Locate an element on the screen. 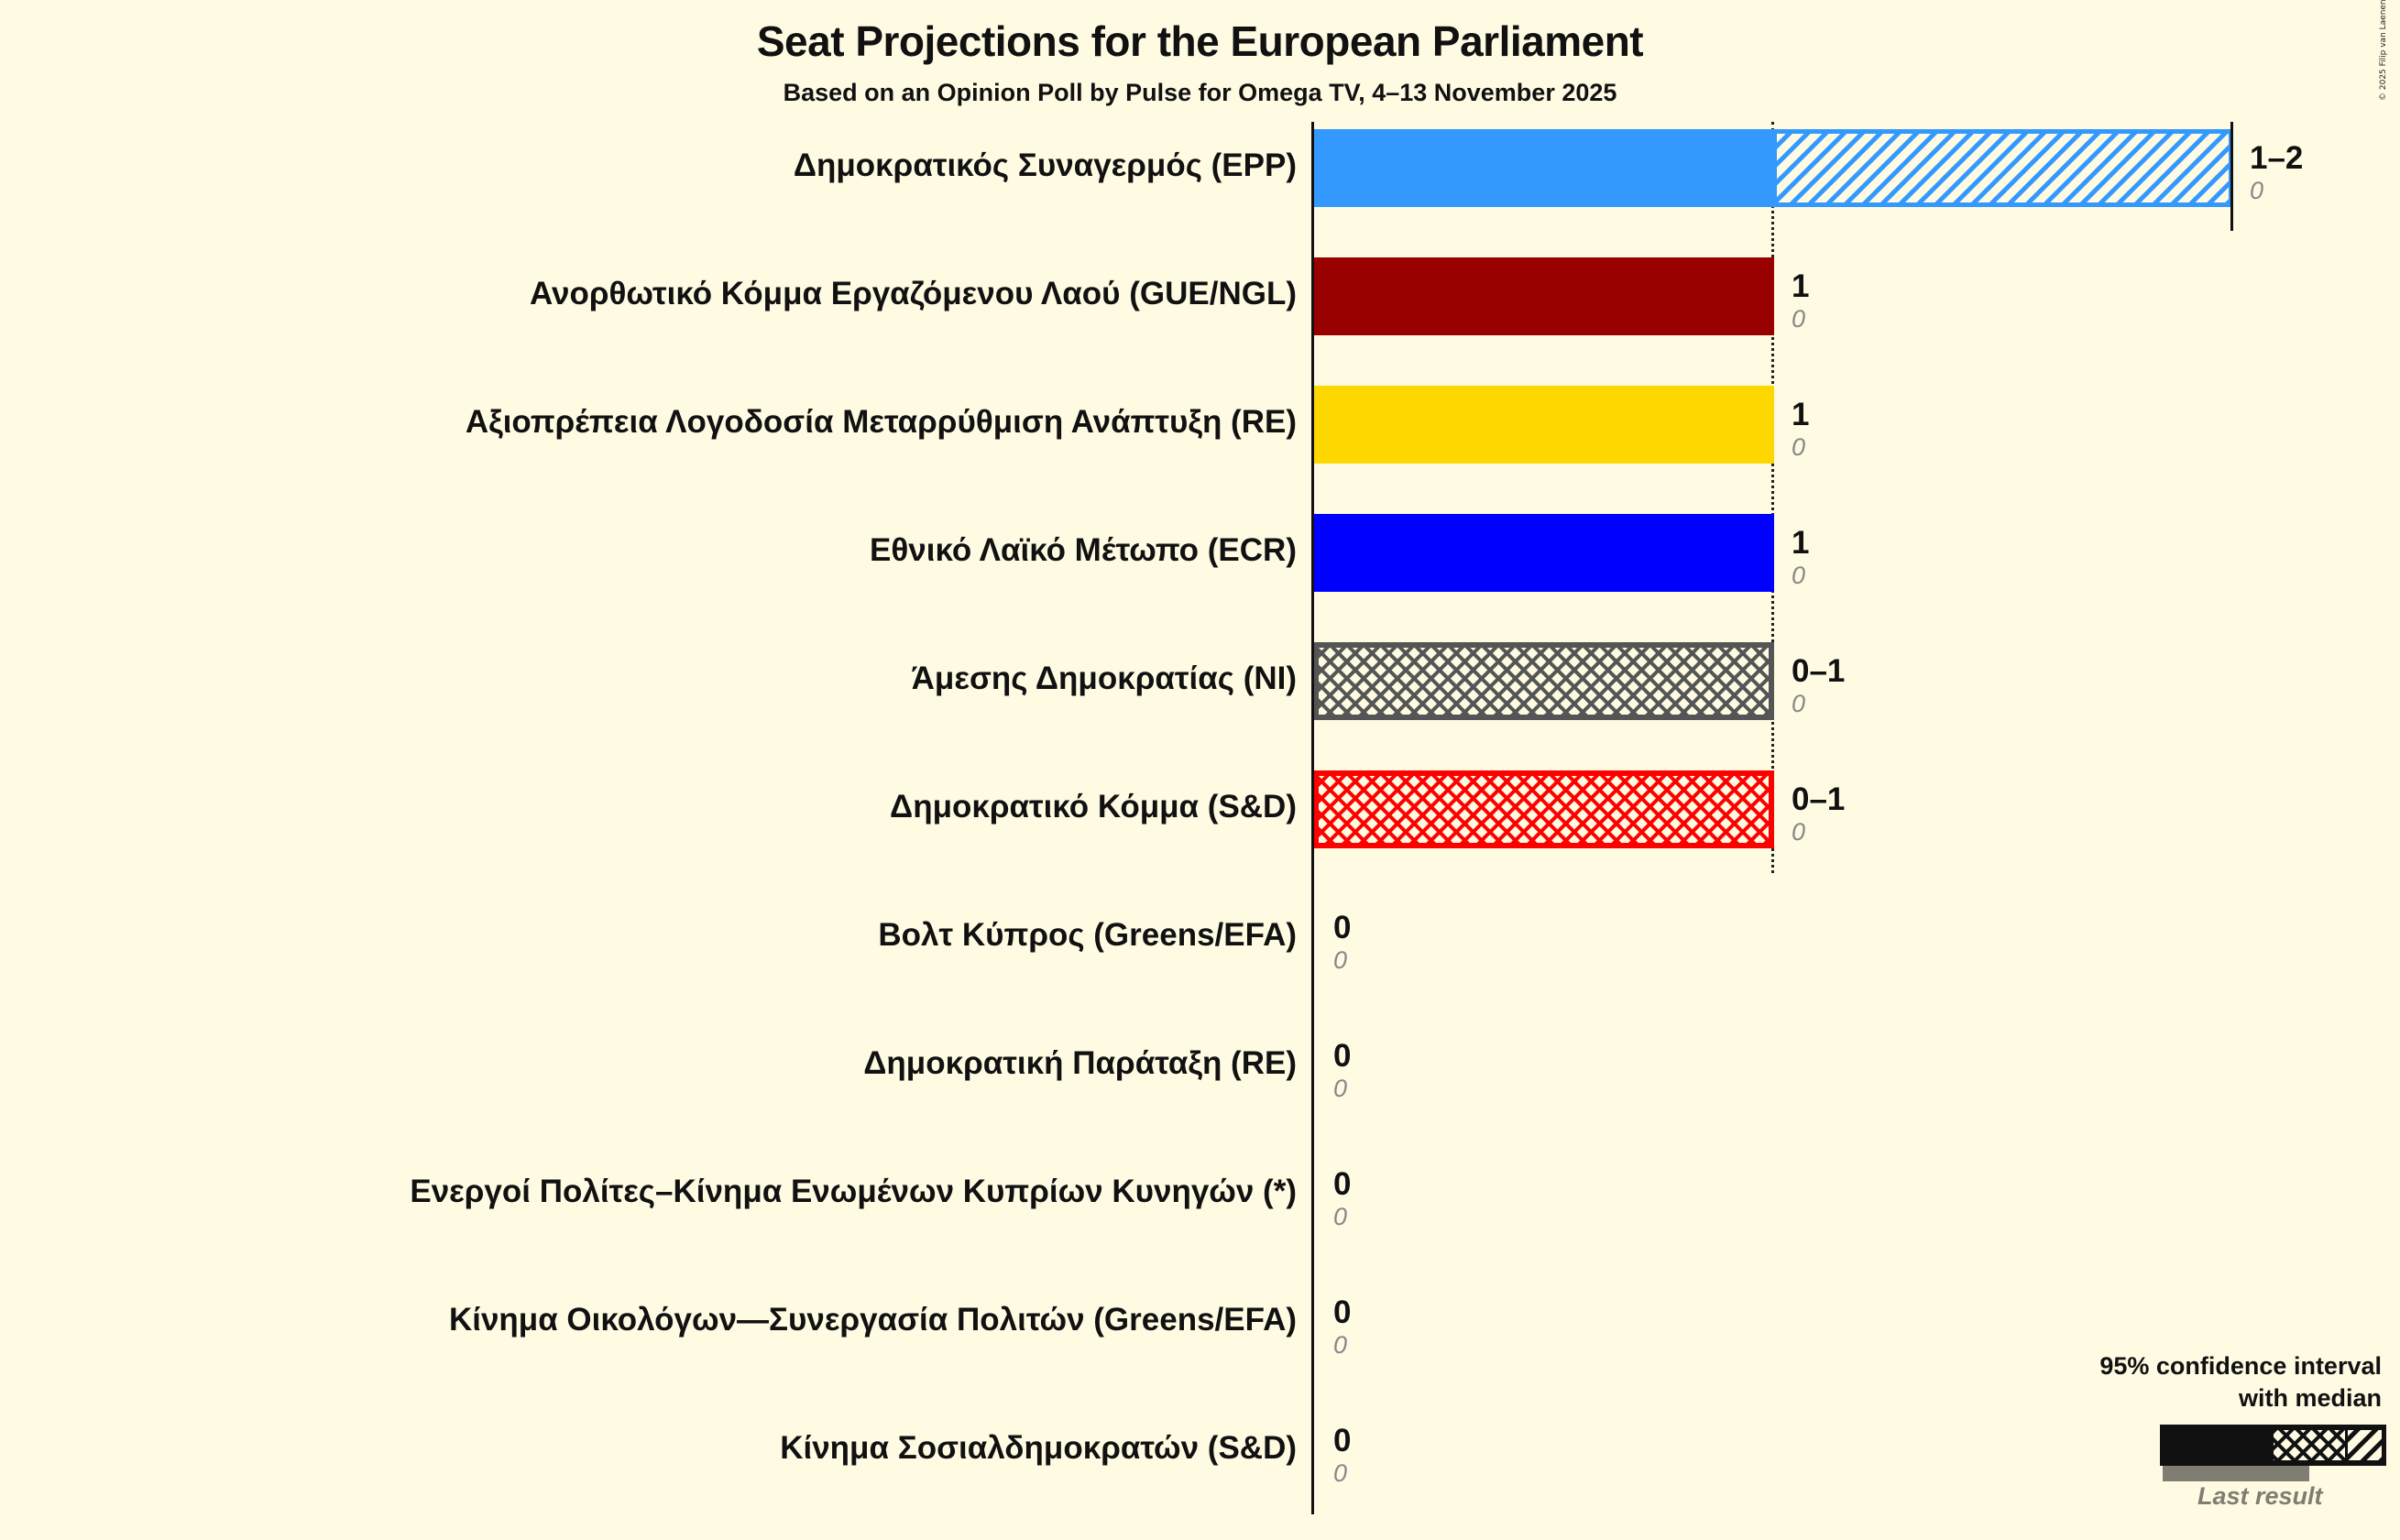 The image size is (2400, 1540). chart-row-epp: Δημοκρατικός Συναγερμός (EPP) 1–2 0 is located at coordinates (1200, 190).